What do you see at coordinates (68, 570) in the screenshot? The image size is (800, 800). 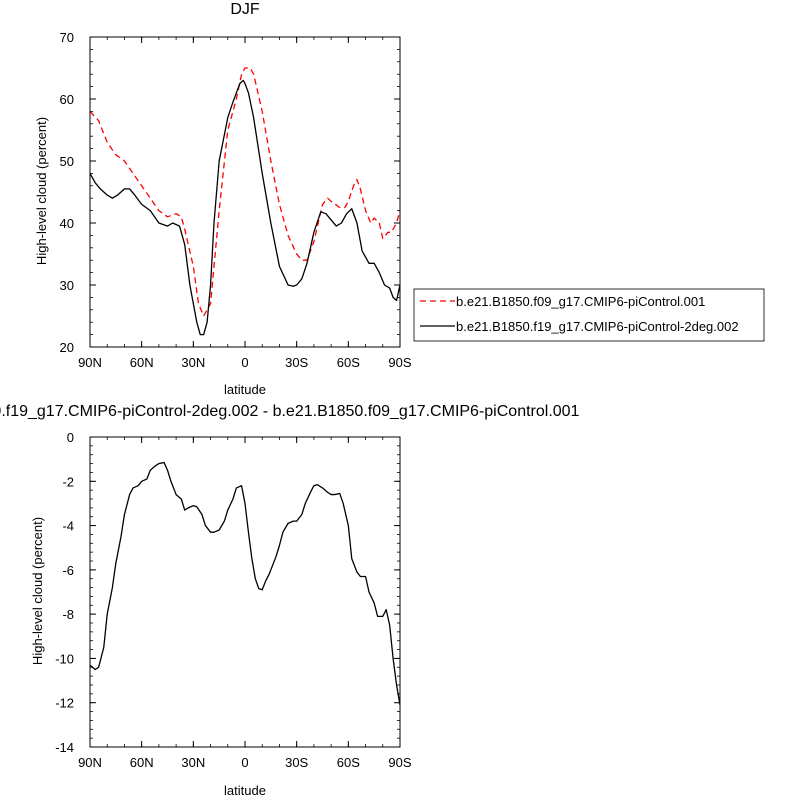 I see `bottom-y-tick-label: -6` at bounding box center [68, 570].